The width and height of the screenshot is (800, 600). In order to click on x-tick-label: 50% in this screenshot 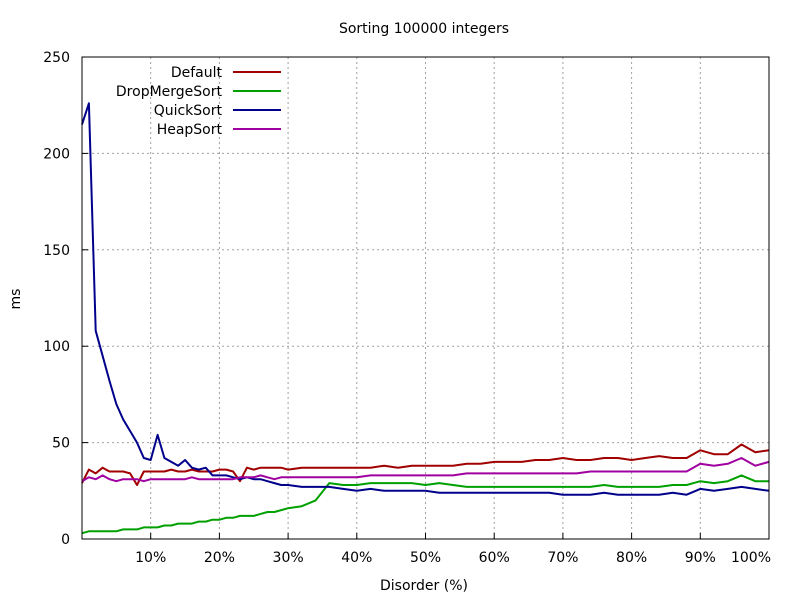, I will do `click(425, 558)`.